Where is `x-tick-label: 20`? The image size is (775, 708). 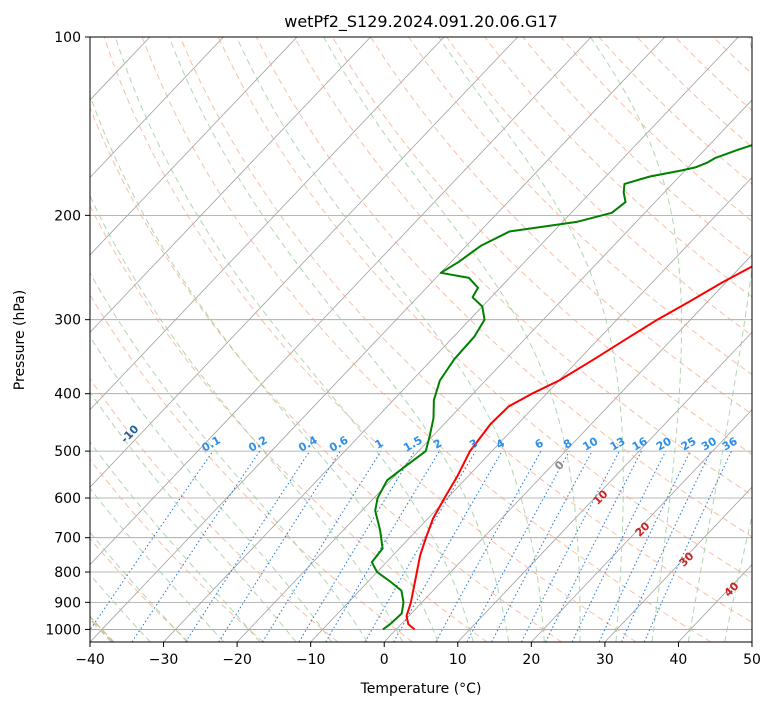
x-tick-label: 20 is located at coordinates (531, 660).